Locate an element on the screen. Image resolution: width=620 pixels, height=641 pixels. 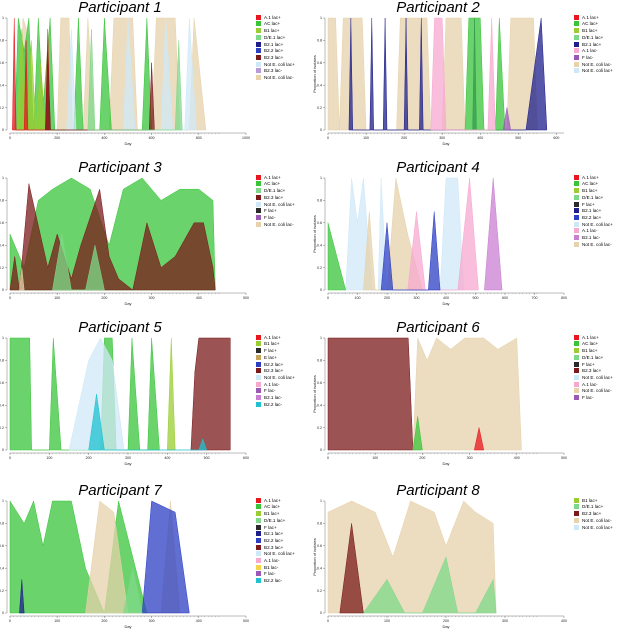
legend-item: F lac- is located at coordinates (286, 574).